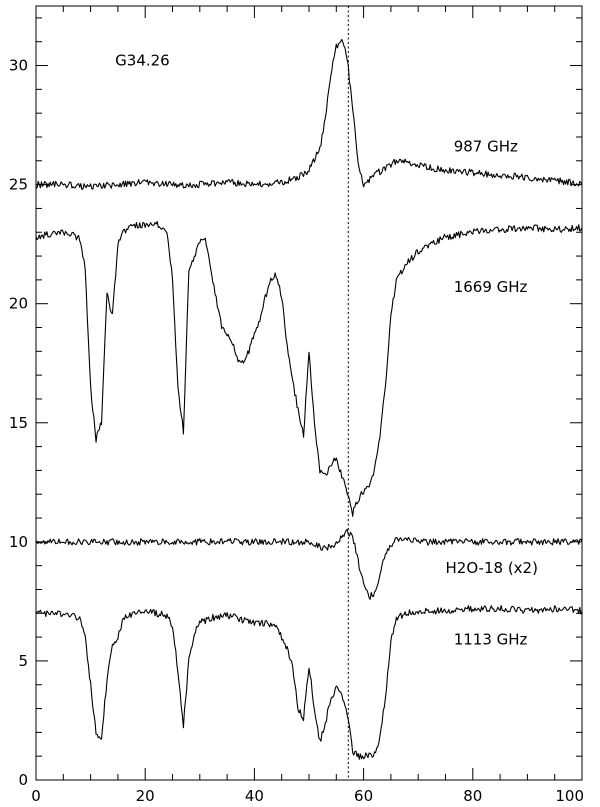 Image resolution: width=600 pixels, height=807 pixels. What do you see at coordinates (18, 304) in the screenshot?
I see `y-tick-label: 20` at bounding box center [18, 304].